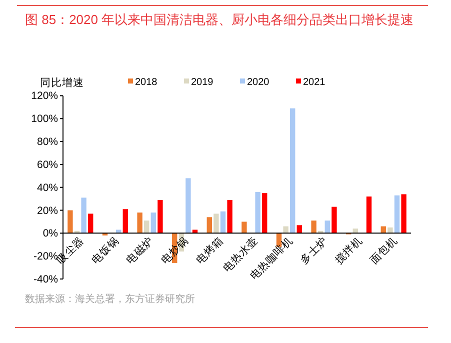 This screenshot has width=451, height=343. What do you see at coordinates (219, 19) in the screenshot?
I see `chart-title: 图 85：2020 年以来中国清洁电器、厨小电各细分品类出口增长提速` at bounding box center [219, 19].